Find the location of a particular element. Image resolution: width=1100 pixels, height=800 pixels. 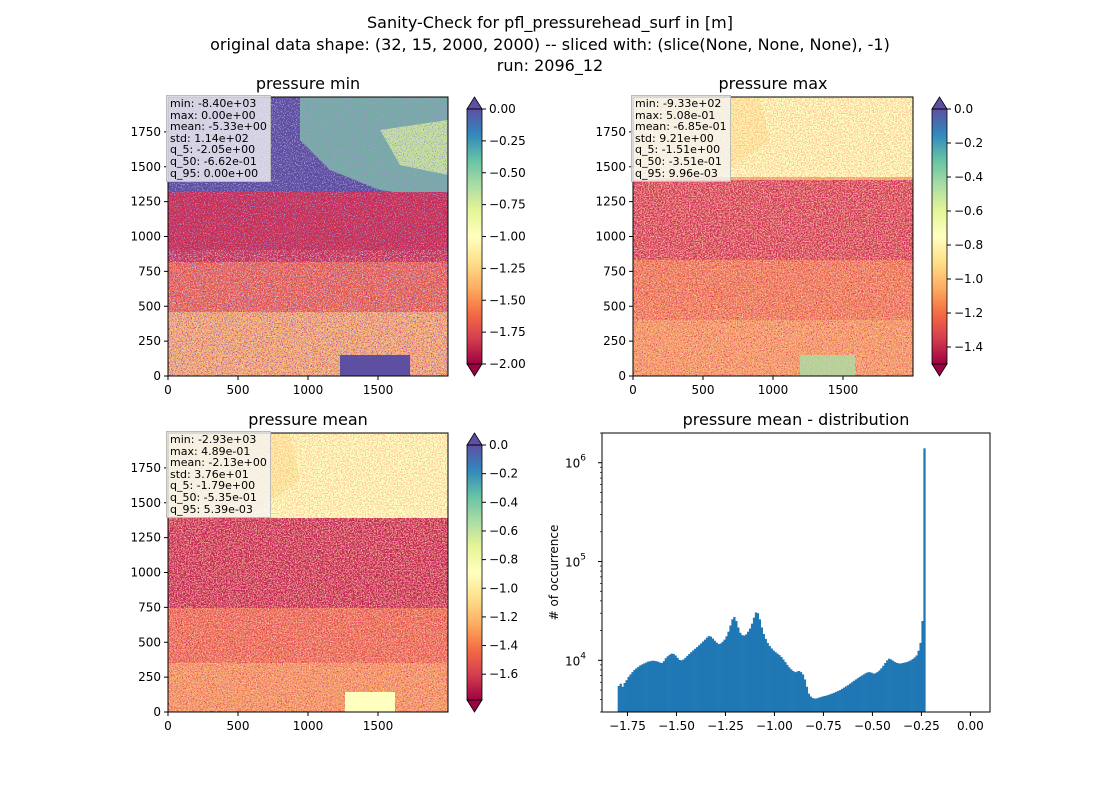

colorbar-frame is located at coordinates (939, 236).